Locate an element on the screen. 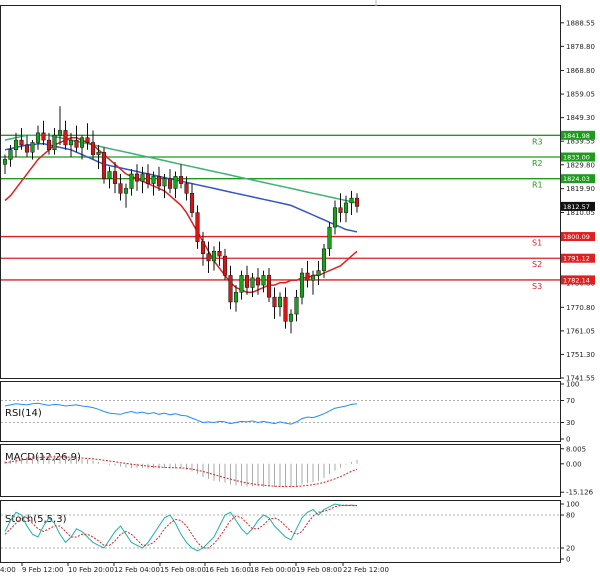  time-label: 19 Feb 08:00 is located at coordinates (319, 570).